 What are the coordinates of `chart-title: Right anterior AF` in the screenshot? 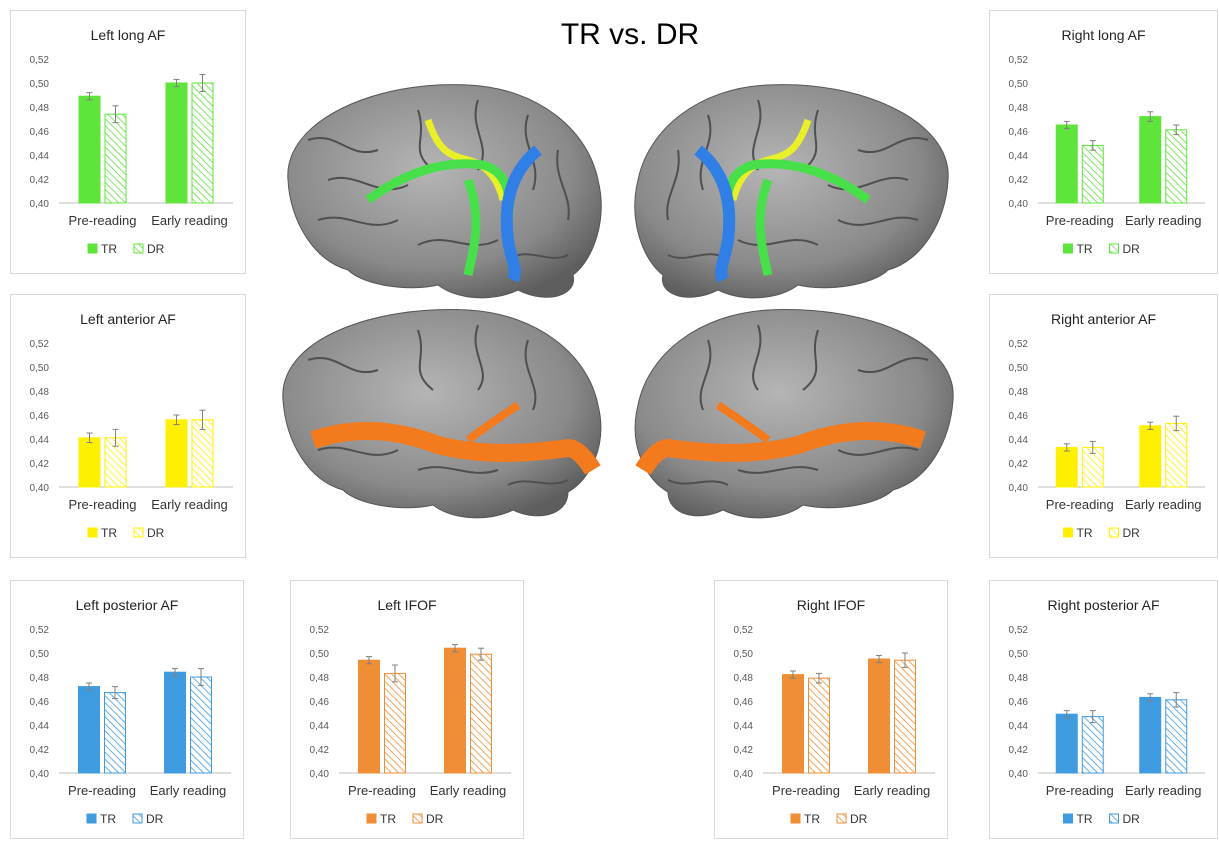 It's located at (1103, 319).